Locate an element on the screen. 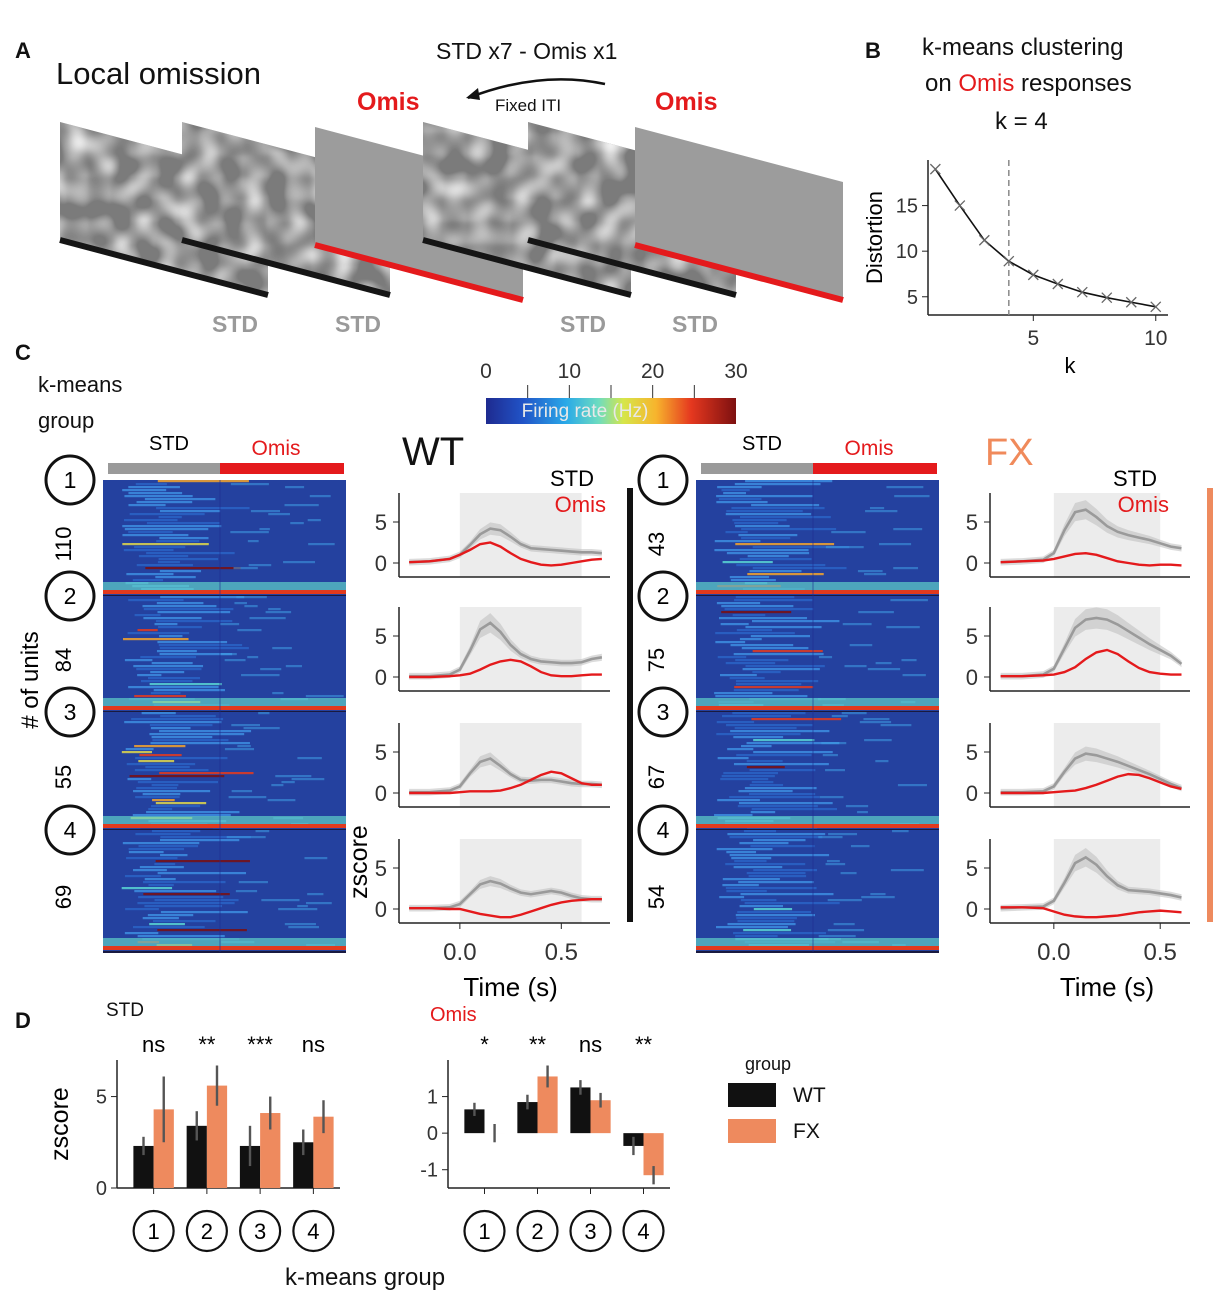 Image resolution: width=1217 pixels, height=1300 pixels. cluster-unit-count: 55 is located at coordinates (63, 777).